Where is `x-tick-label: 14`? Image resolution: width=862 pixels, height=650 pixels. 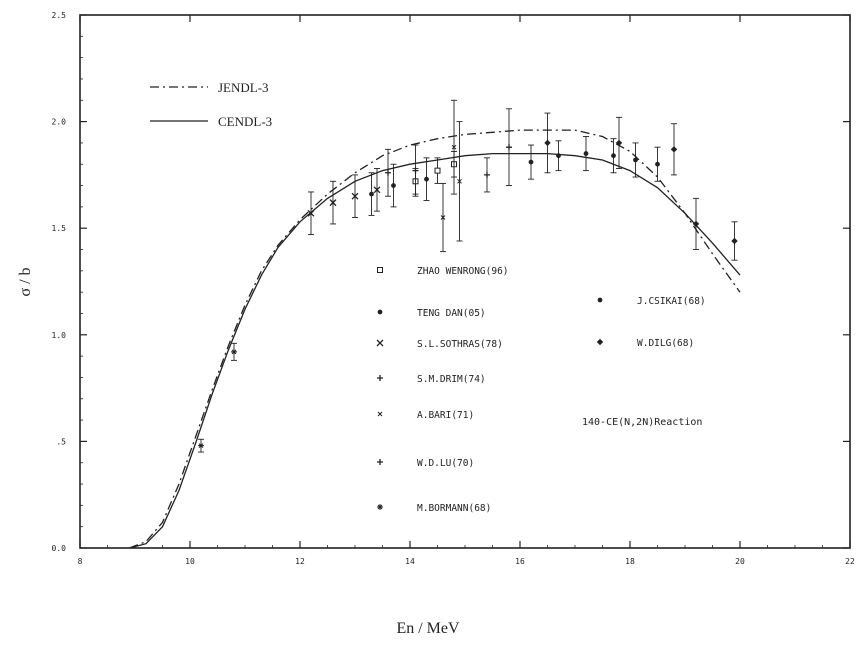
x-tick-label: 14 is located at coordinates (410, 561).